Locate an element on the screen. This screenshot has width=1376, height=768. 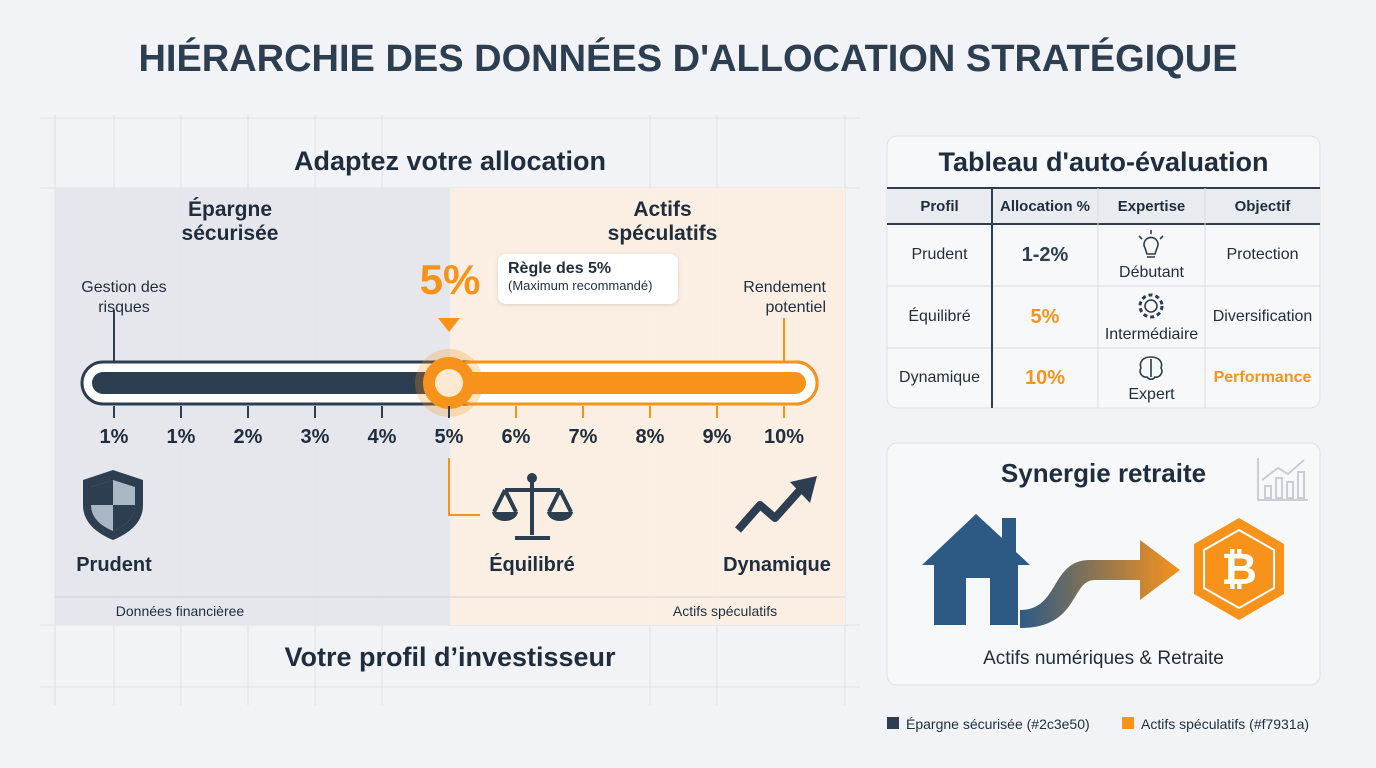
trend-icon is located at coordinates (768, 510).